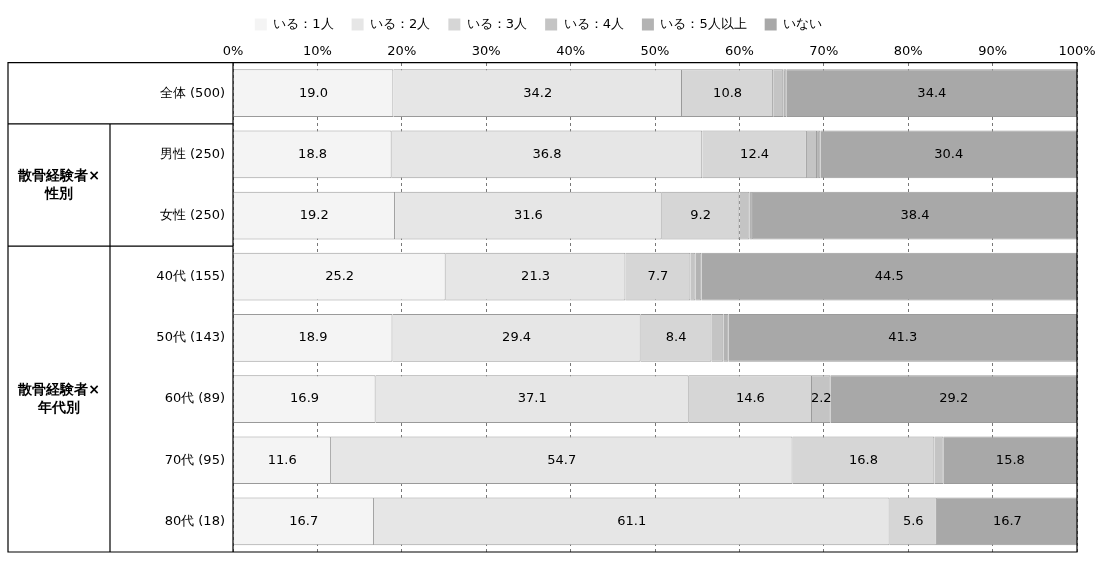  I want to click on legend-label: いない, so click(803, 23).